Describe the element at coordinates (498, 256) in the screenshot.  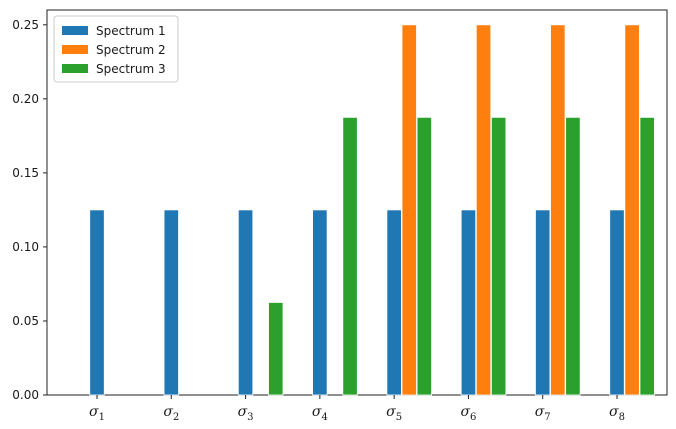
I see `bar-series3-cat6` at that location.